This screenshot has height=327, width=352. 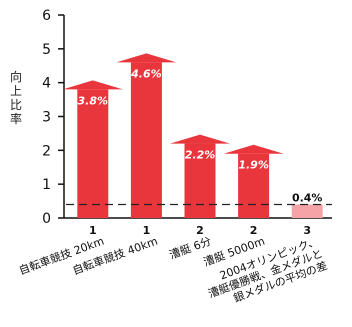 What do you see at coordinates (253, 165) in the screenshot?
I see `data-label: 1.9%` at bounding box center [253, 165].